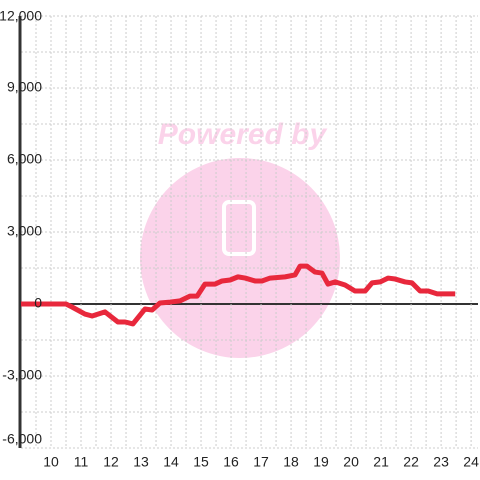 The image size is (480, 480). What do you see at coordinates (441, 462) in the screenshot?
I see `x-tick-label: 23` at bounding box center [441, 462].